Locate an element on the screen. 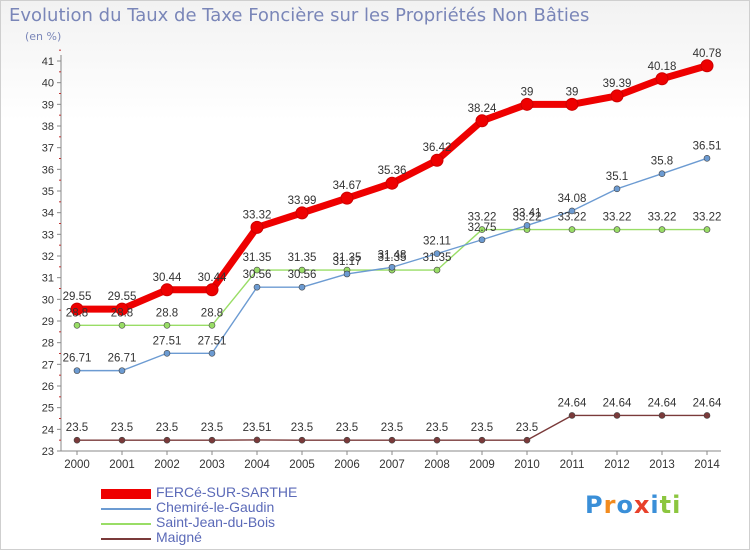 The width and height of the screenshot is (750, 550). y-tick-label: 38 is located at coordinates (48, 127).